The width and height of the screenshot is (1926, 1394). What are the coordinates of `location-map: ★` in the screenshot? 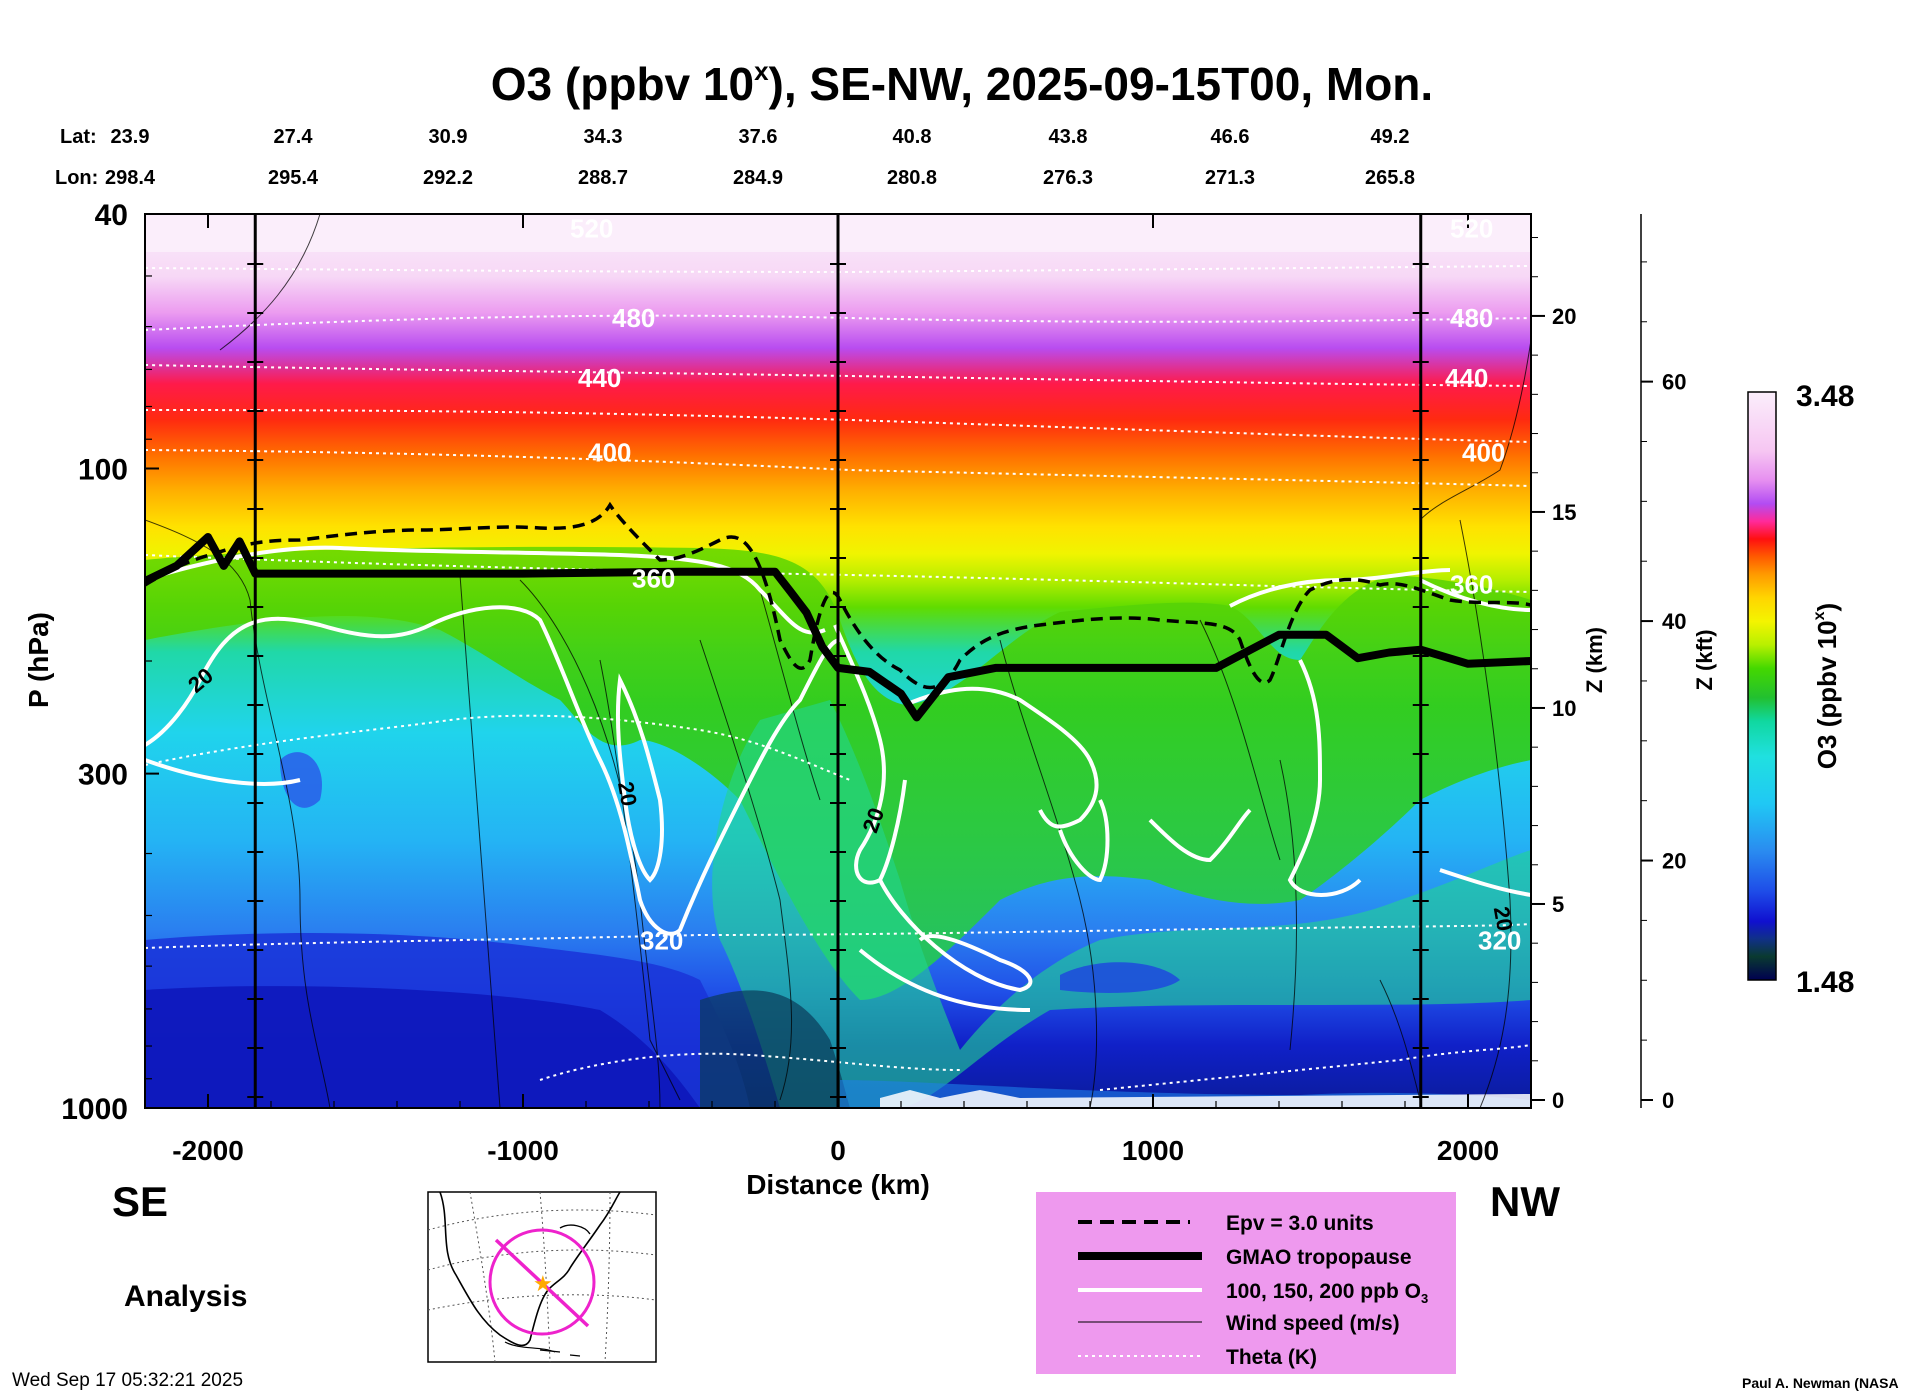 It's located at (542, 1277).